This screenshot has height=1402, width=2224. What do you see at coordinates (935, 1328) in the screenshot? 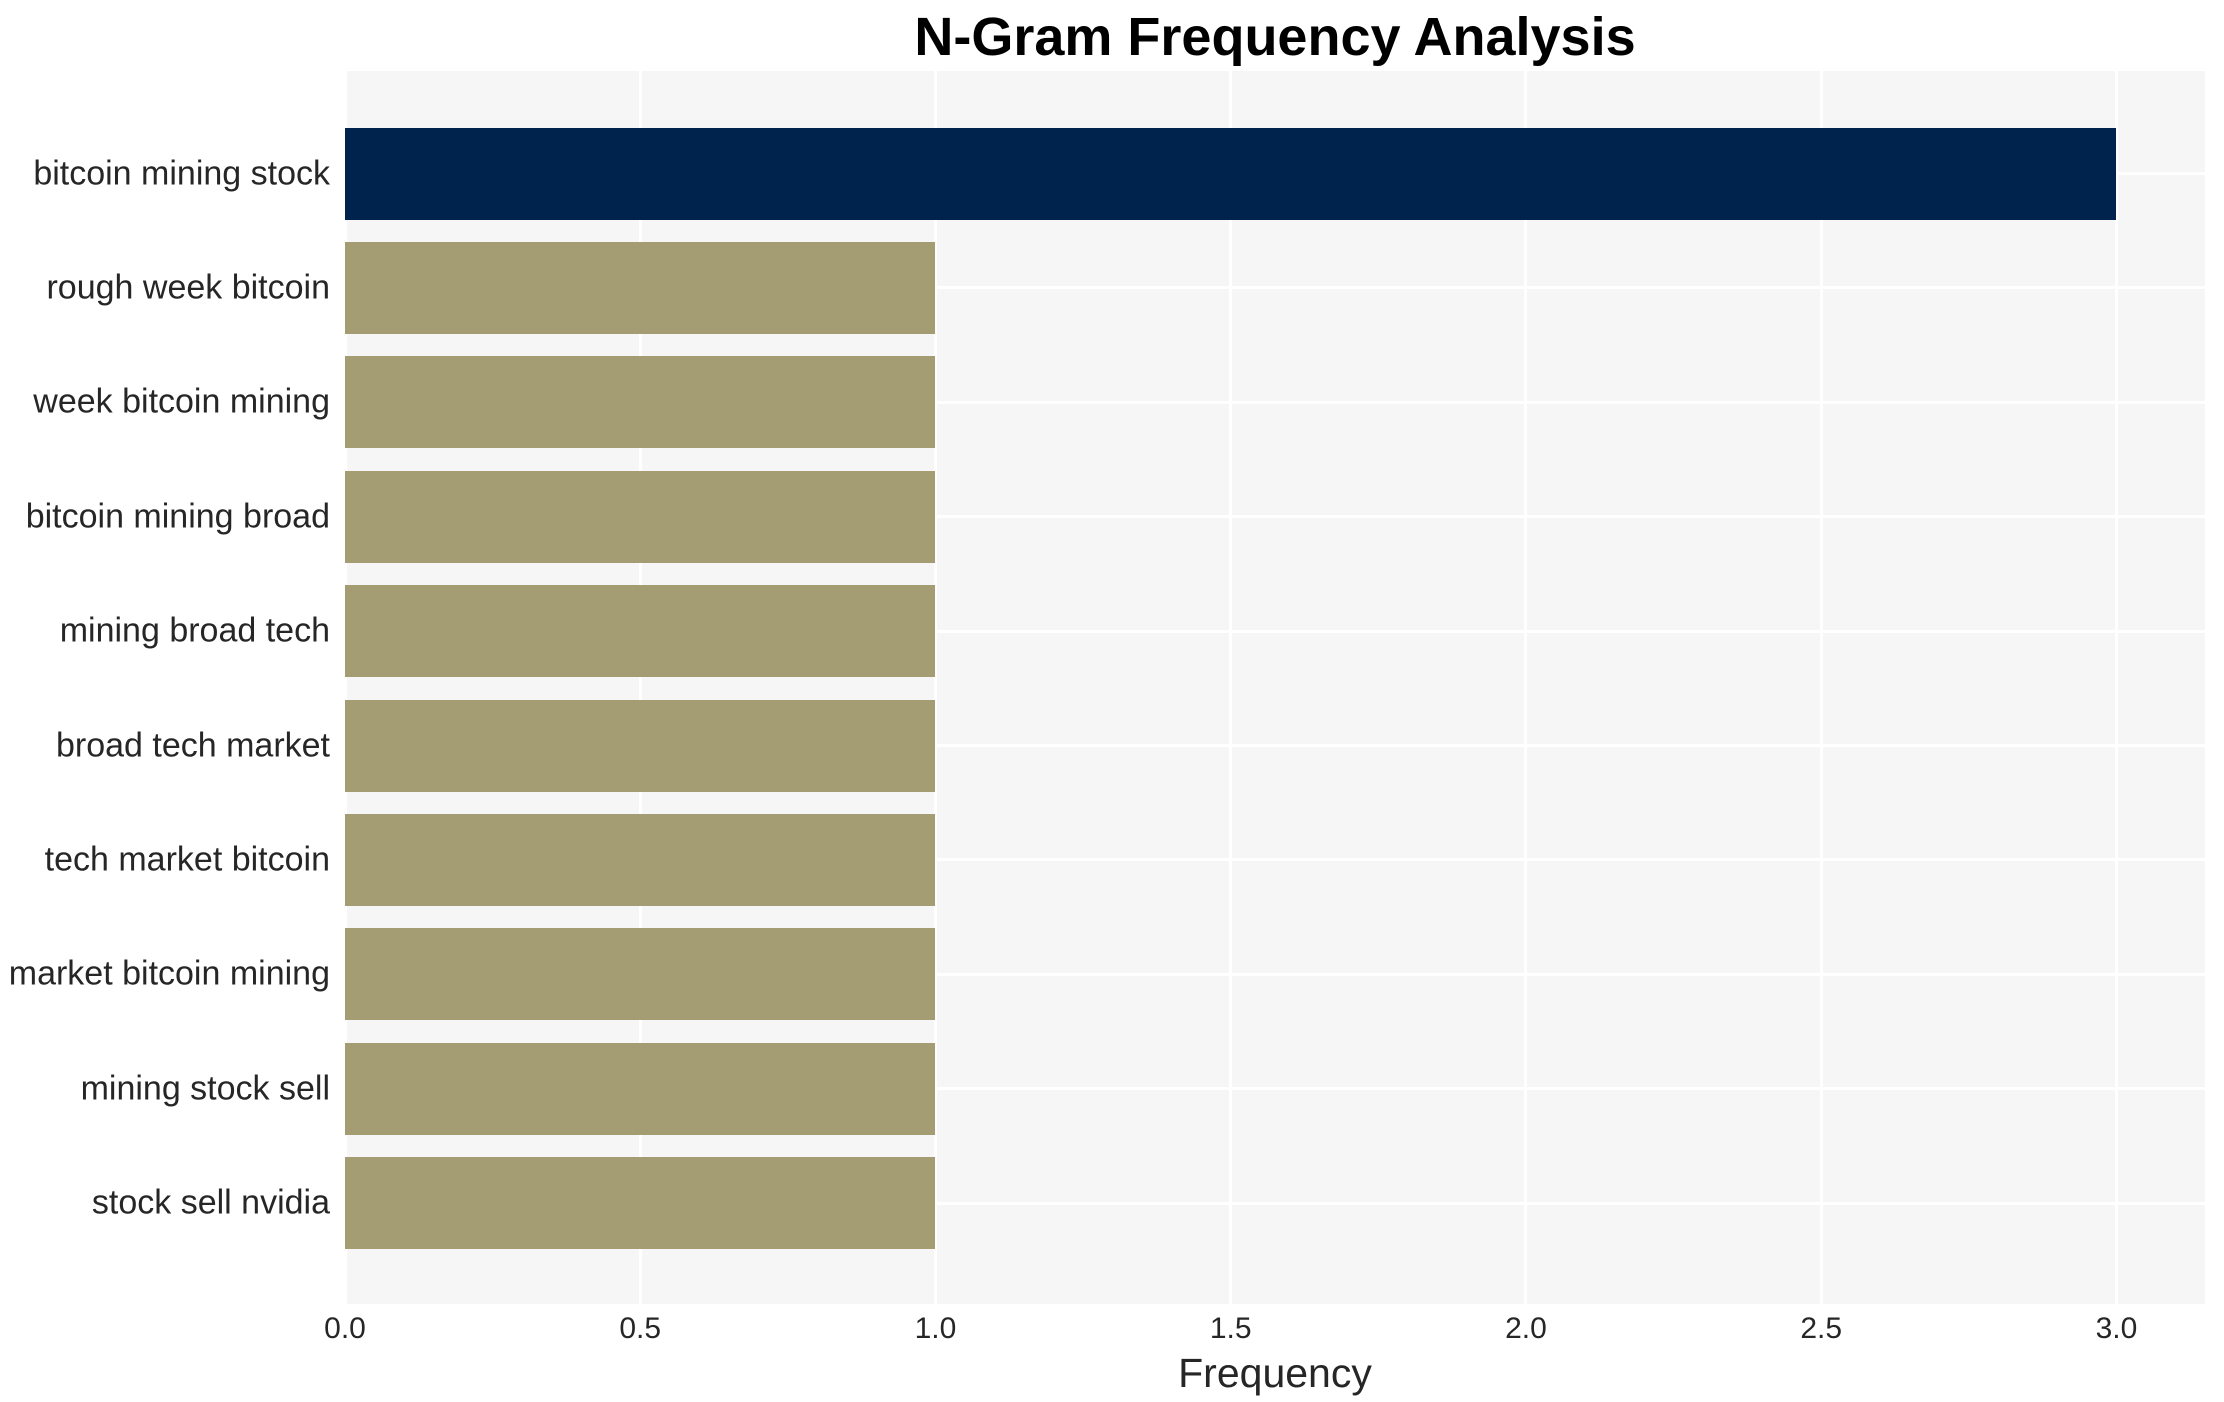
I see `x-tick-label: 1.0` at bounding box center [935, 1328].